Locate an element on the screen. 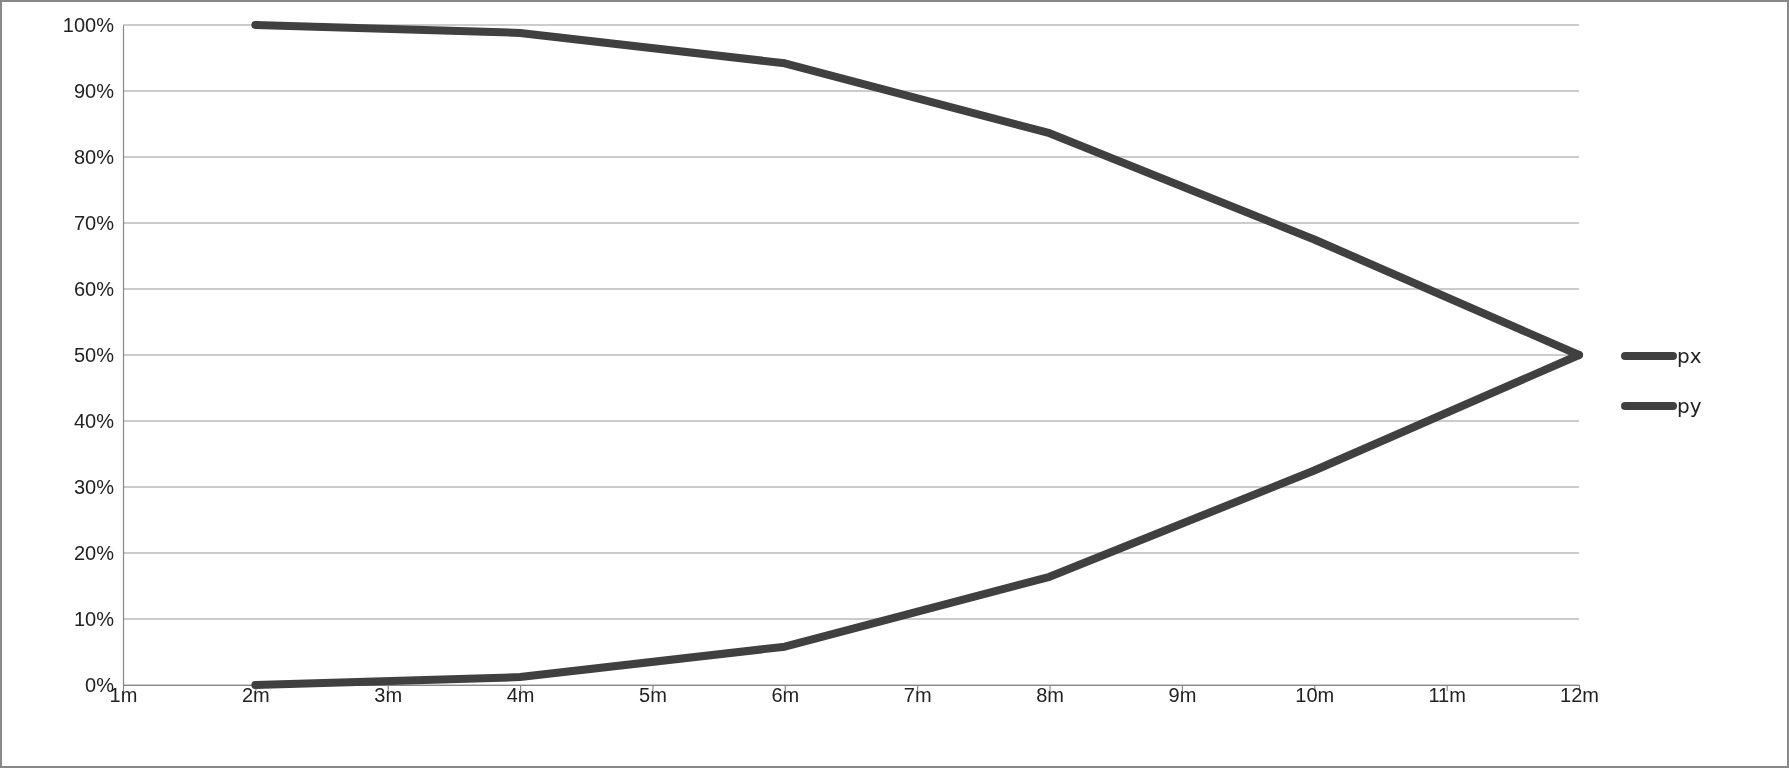 The height and width of the screenshot is (768, 1789). y-tick-label: 90% is located at coordinates (94, 90).